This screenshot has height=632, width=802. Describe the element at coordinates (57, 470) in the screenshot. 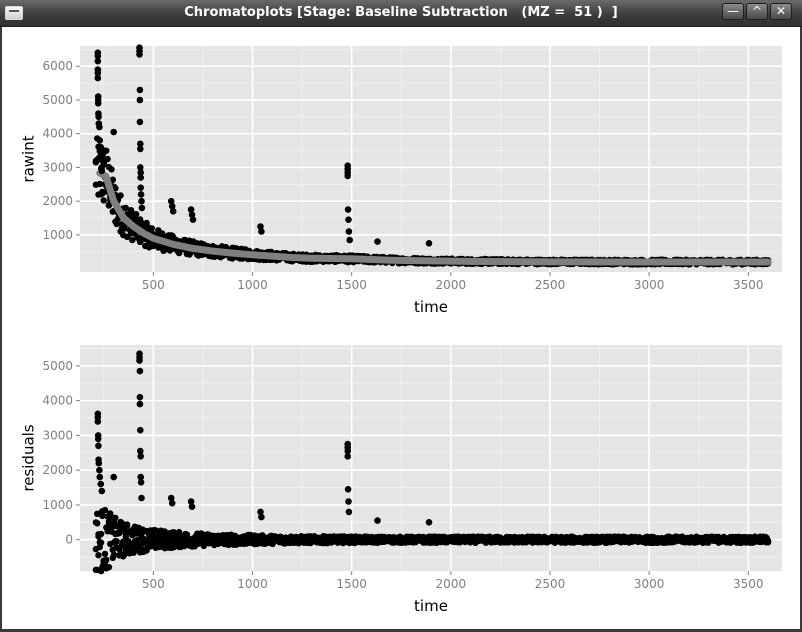

I see `y-tick-label: 2000` at that location.